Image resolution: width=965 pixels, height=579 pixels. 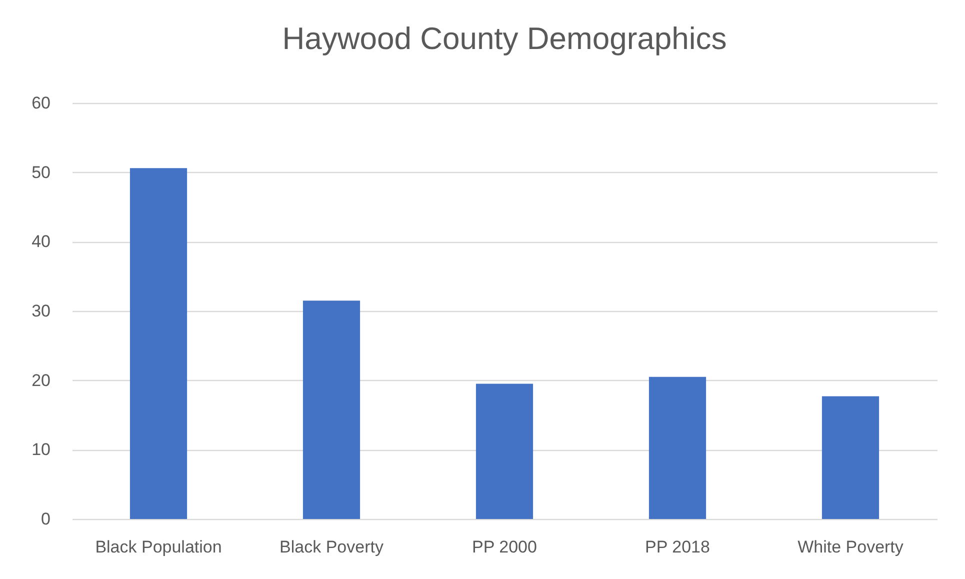 I want to click on x-tick-label: White Poverty, so click(x=851, y=547).